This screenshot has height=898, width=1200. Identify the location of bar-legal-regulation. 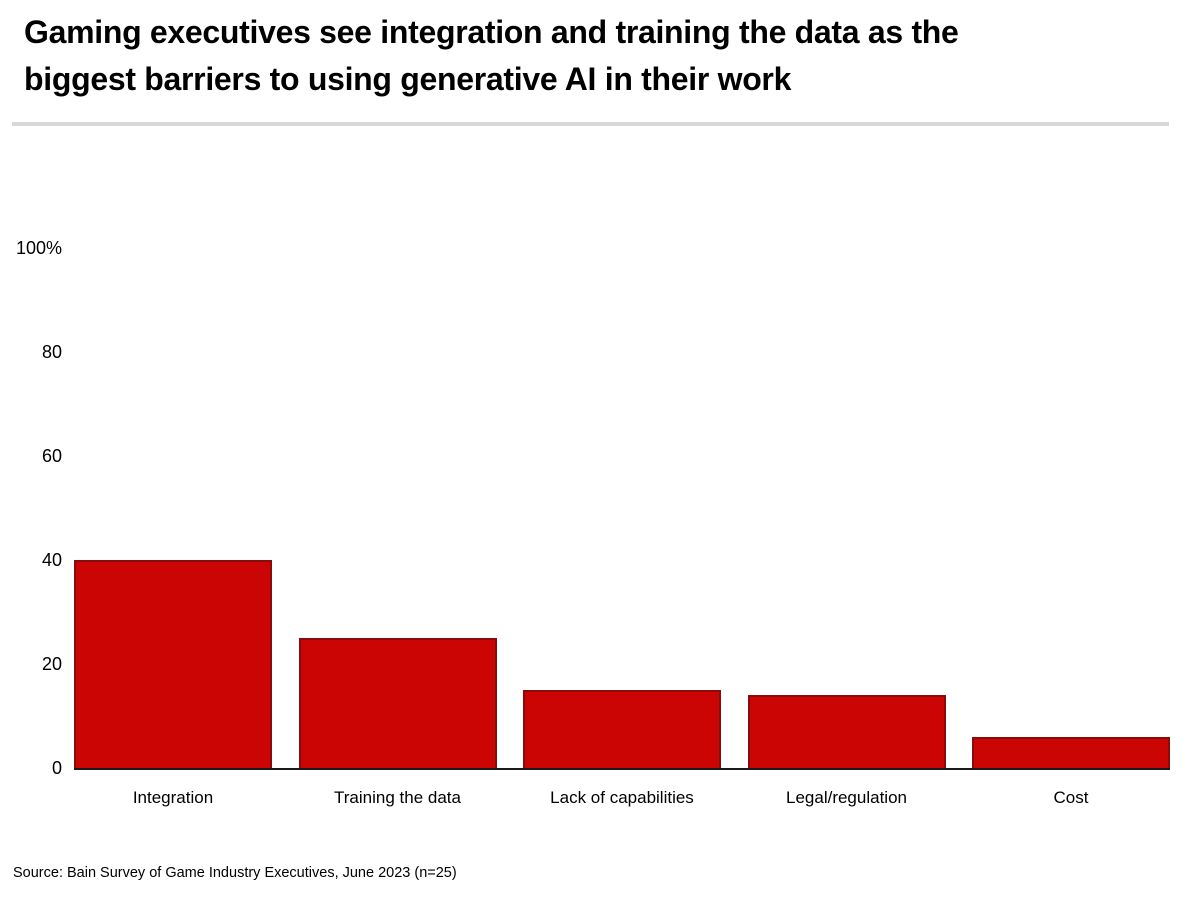
(846, 731).